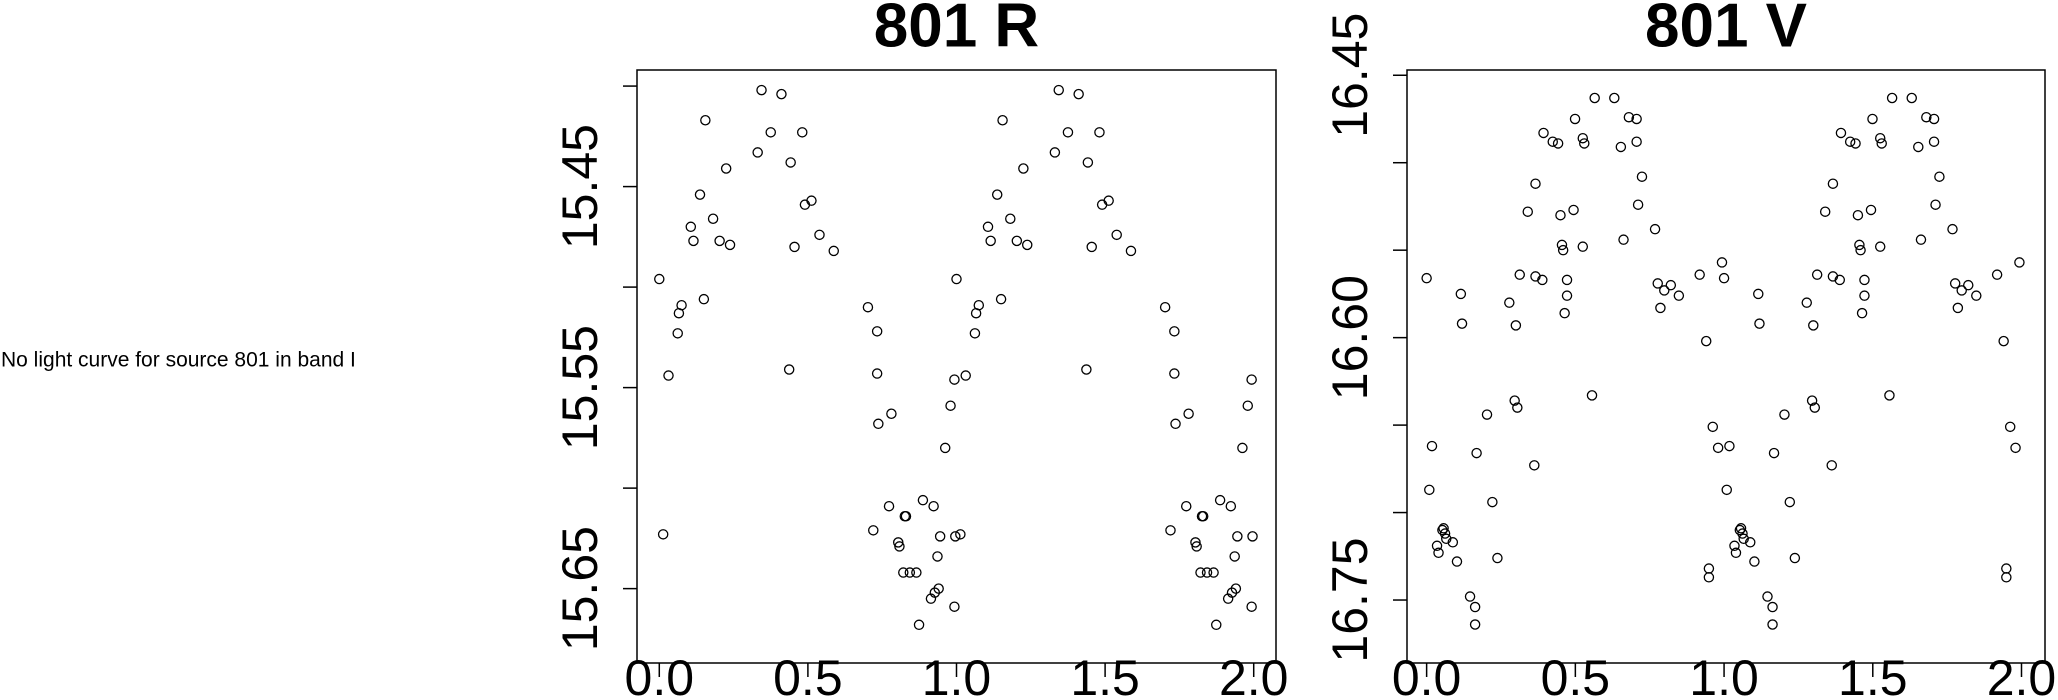 This screenshot has height=700, width=2058. What do you see at coordinates (580, 588) in the screenshot?
I see `y-tick-label: 15.65` at bounding box center [580, 588].